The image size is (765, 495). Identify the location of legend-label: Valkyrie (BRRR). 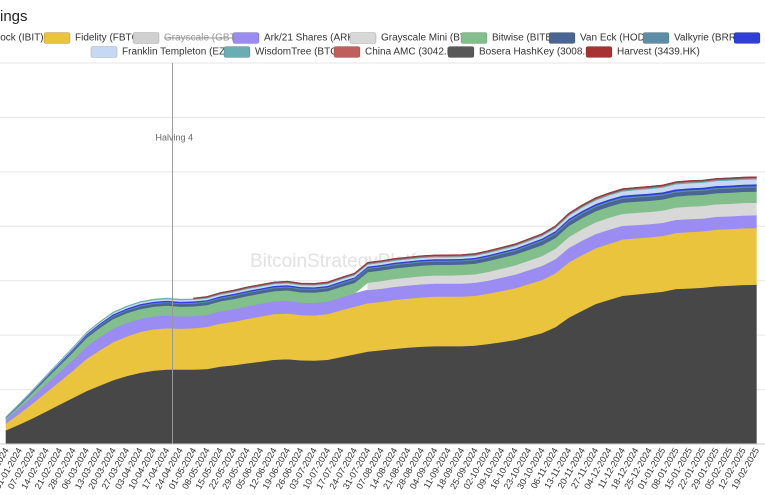
(710, 38).